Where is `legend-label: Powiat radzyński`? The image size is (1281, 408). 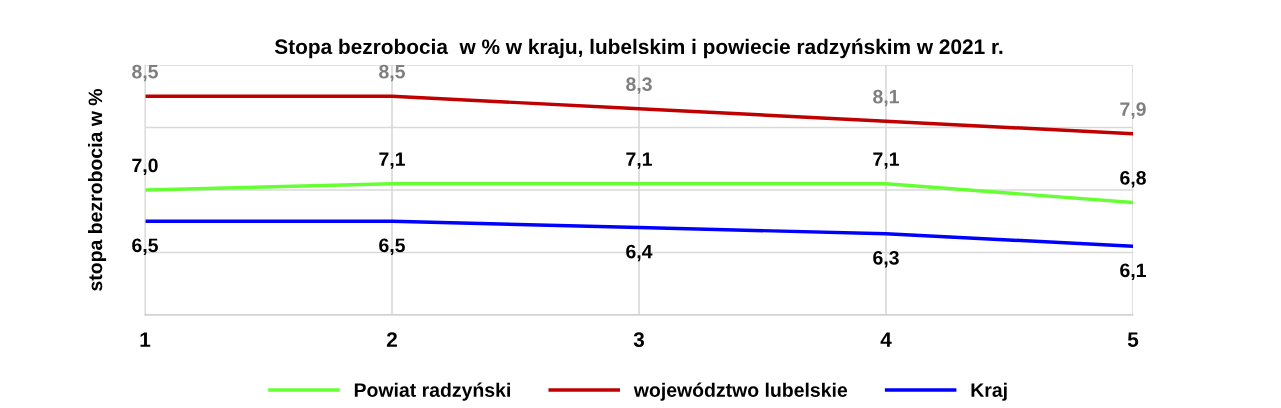
legend-label: Powiat radzyński is located at coordinates (432, 391).